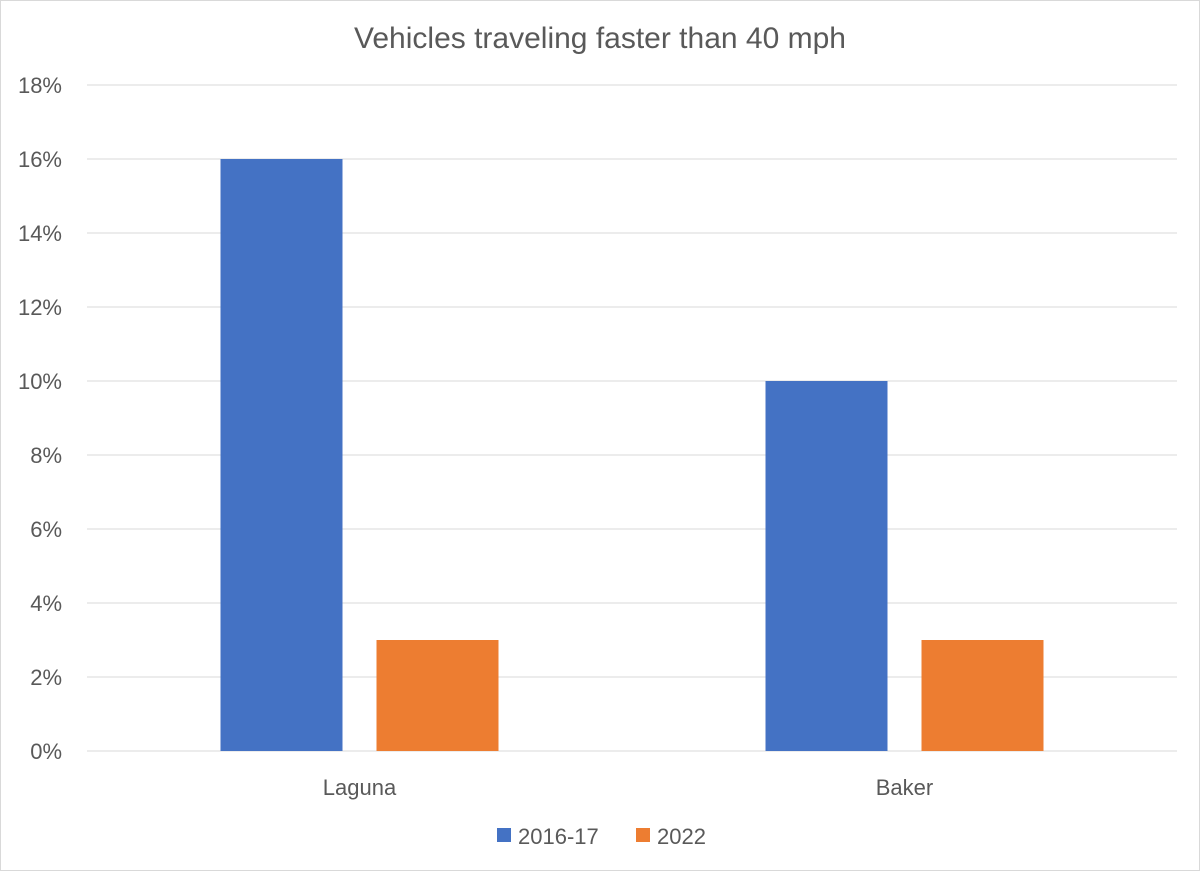  What do you see at coordinates (46, 603) in the screenshot?
I see `y-tick-label: 4%` at bounding box center [46, 603].